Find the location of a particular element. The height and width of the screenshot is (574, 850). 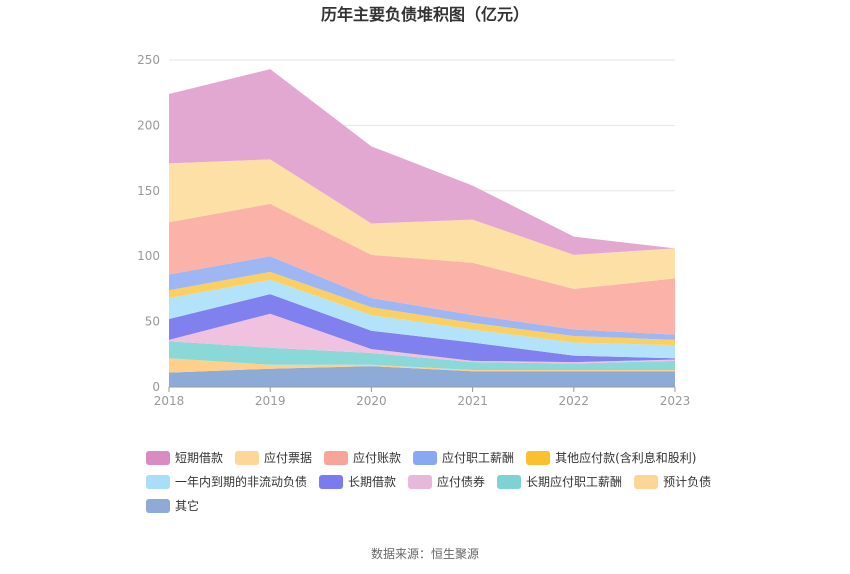

chart-title: 历年主要负债堆积图（亿元） is located at coordinates (425, 14).